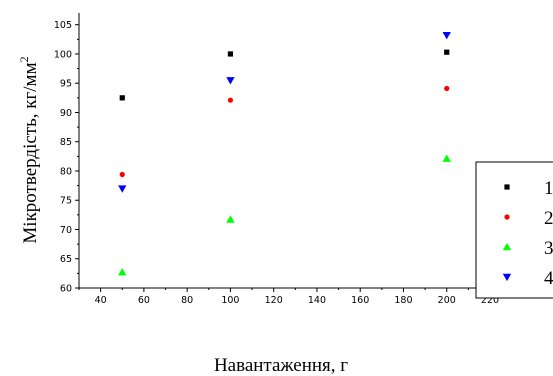  I want to click on x-tick-label: 40, so click(101, 300).